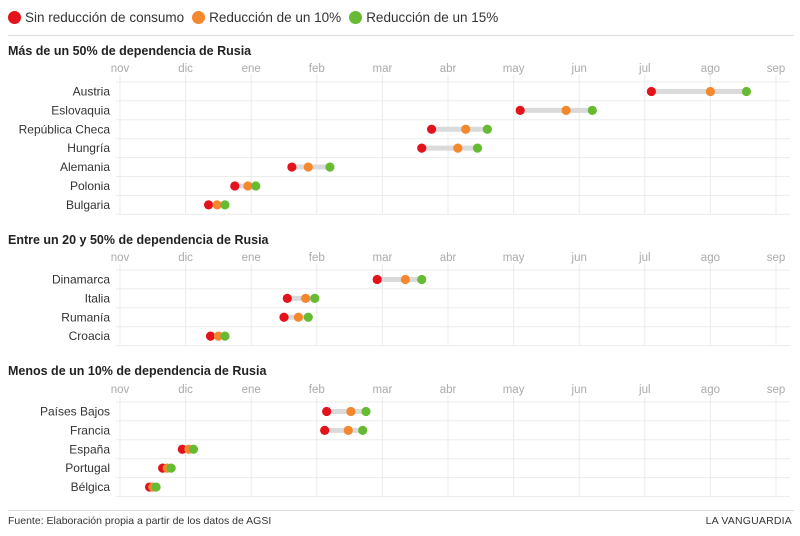  Describe the element at coordinates (14, 17) in the screenshot. I see `legend-dot-red` at that location.